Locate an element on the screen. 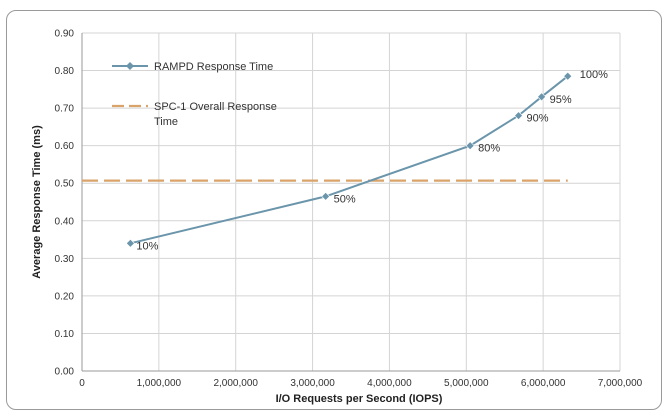 Image resolution: width=670 pixels, height=420 pixels. data-point-label: 100% is located at coordinates (594, 75).